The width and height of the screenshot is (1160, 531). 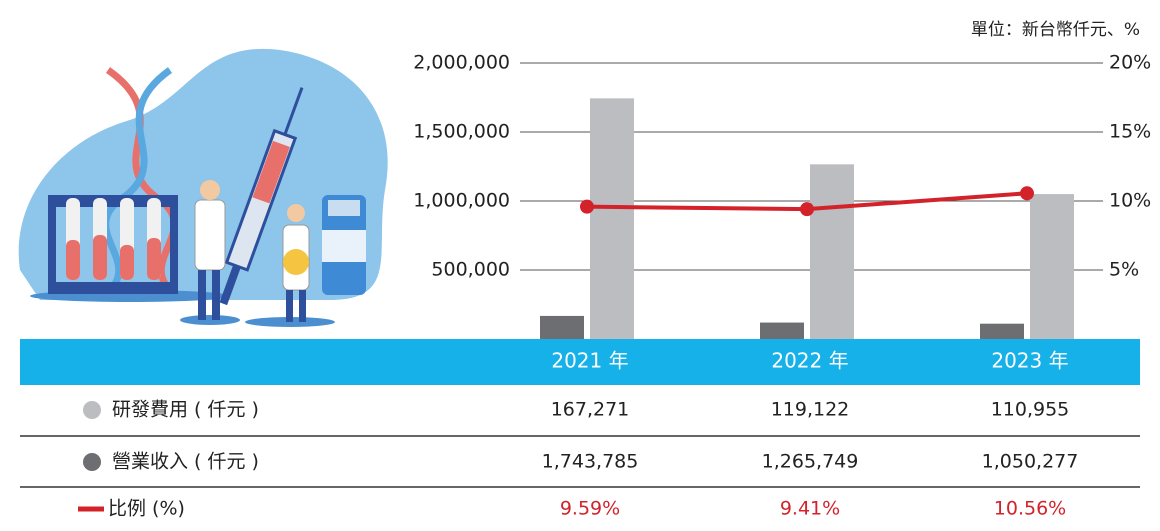 I want to click on y2-tick-label: 15%, so click(x=1130, y=132).